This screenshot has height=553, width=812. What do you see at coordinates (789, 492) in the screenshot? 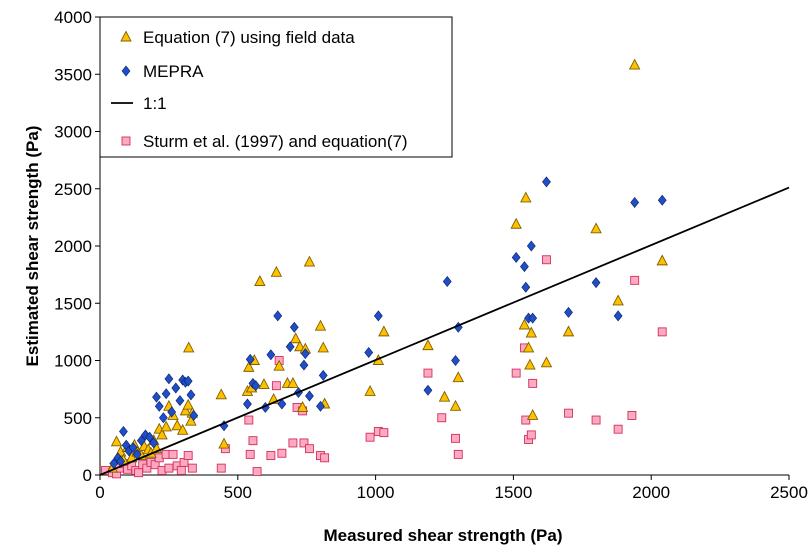
I see `x-tick-label: 2500` at bounding box center [789, 492].